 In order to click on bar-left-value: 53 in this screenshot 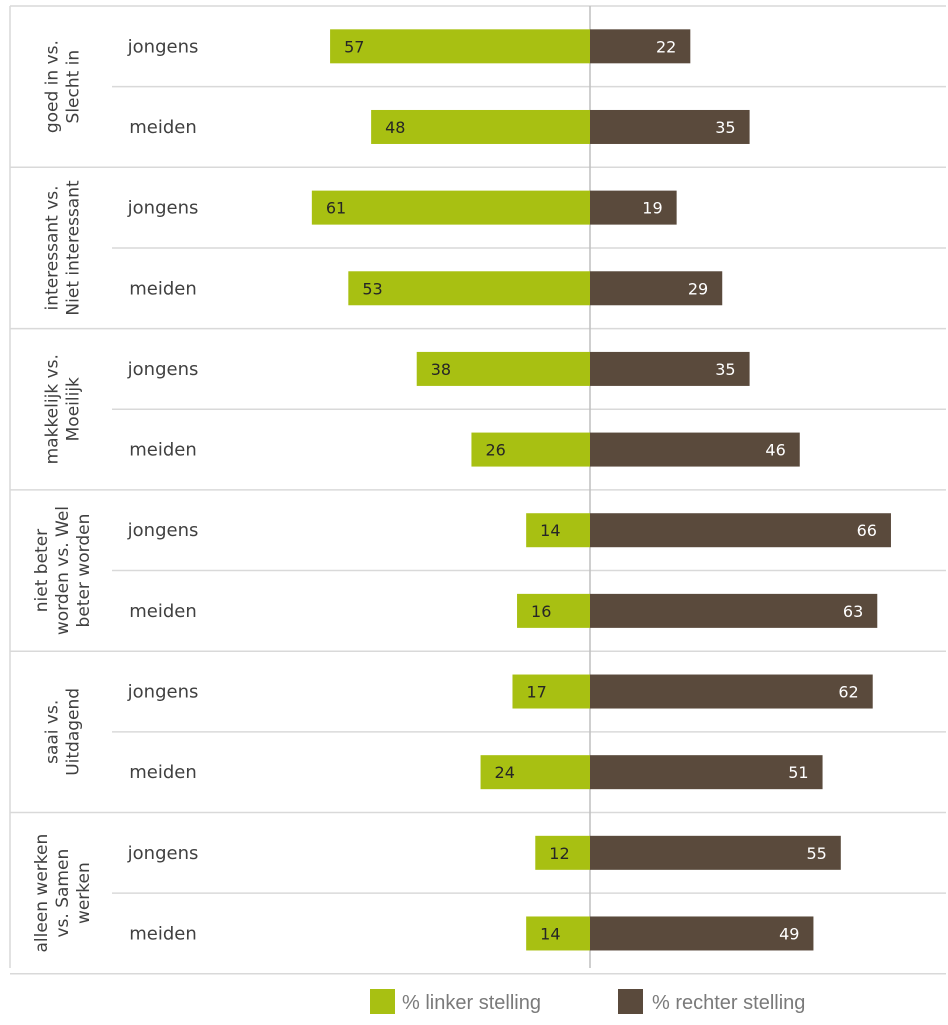, I will do `click(372, 288)`.